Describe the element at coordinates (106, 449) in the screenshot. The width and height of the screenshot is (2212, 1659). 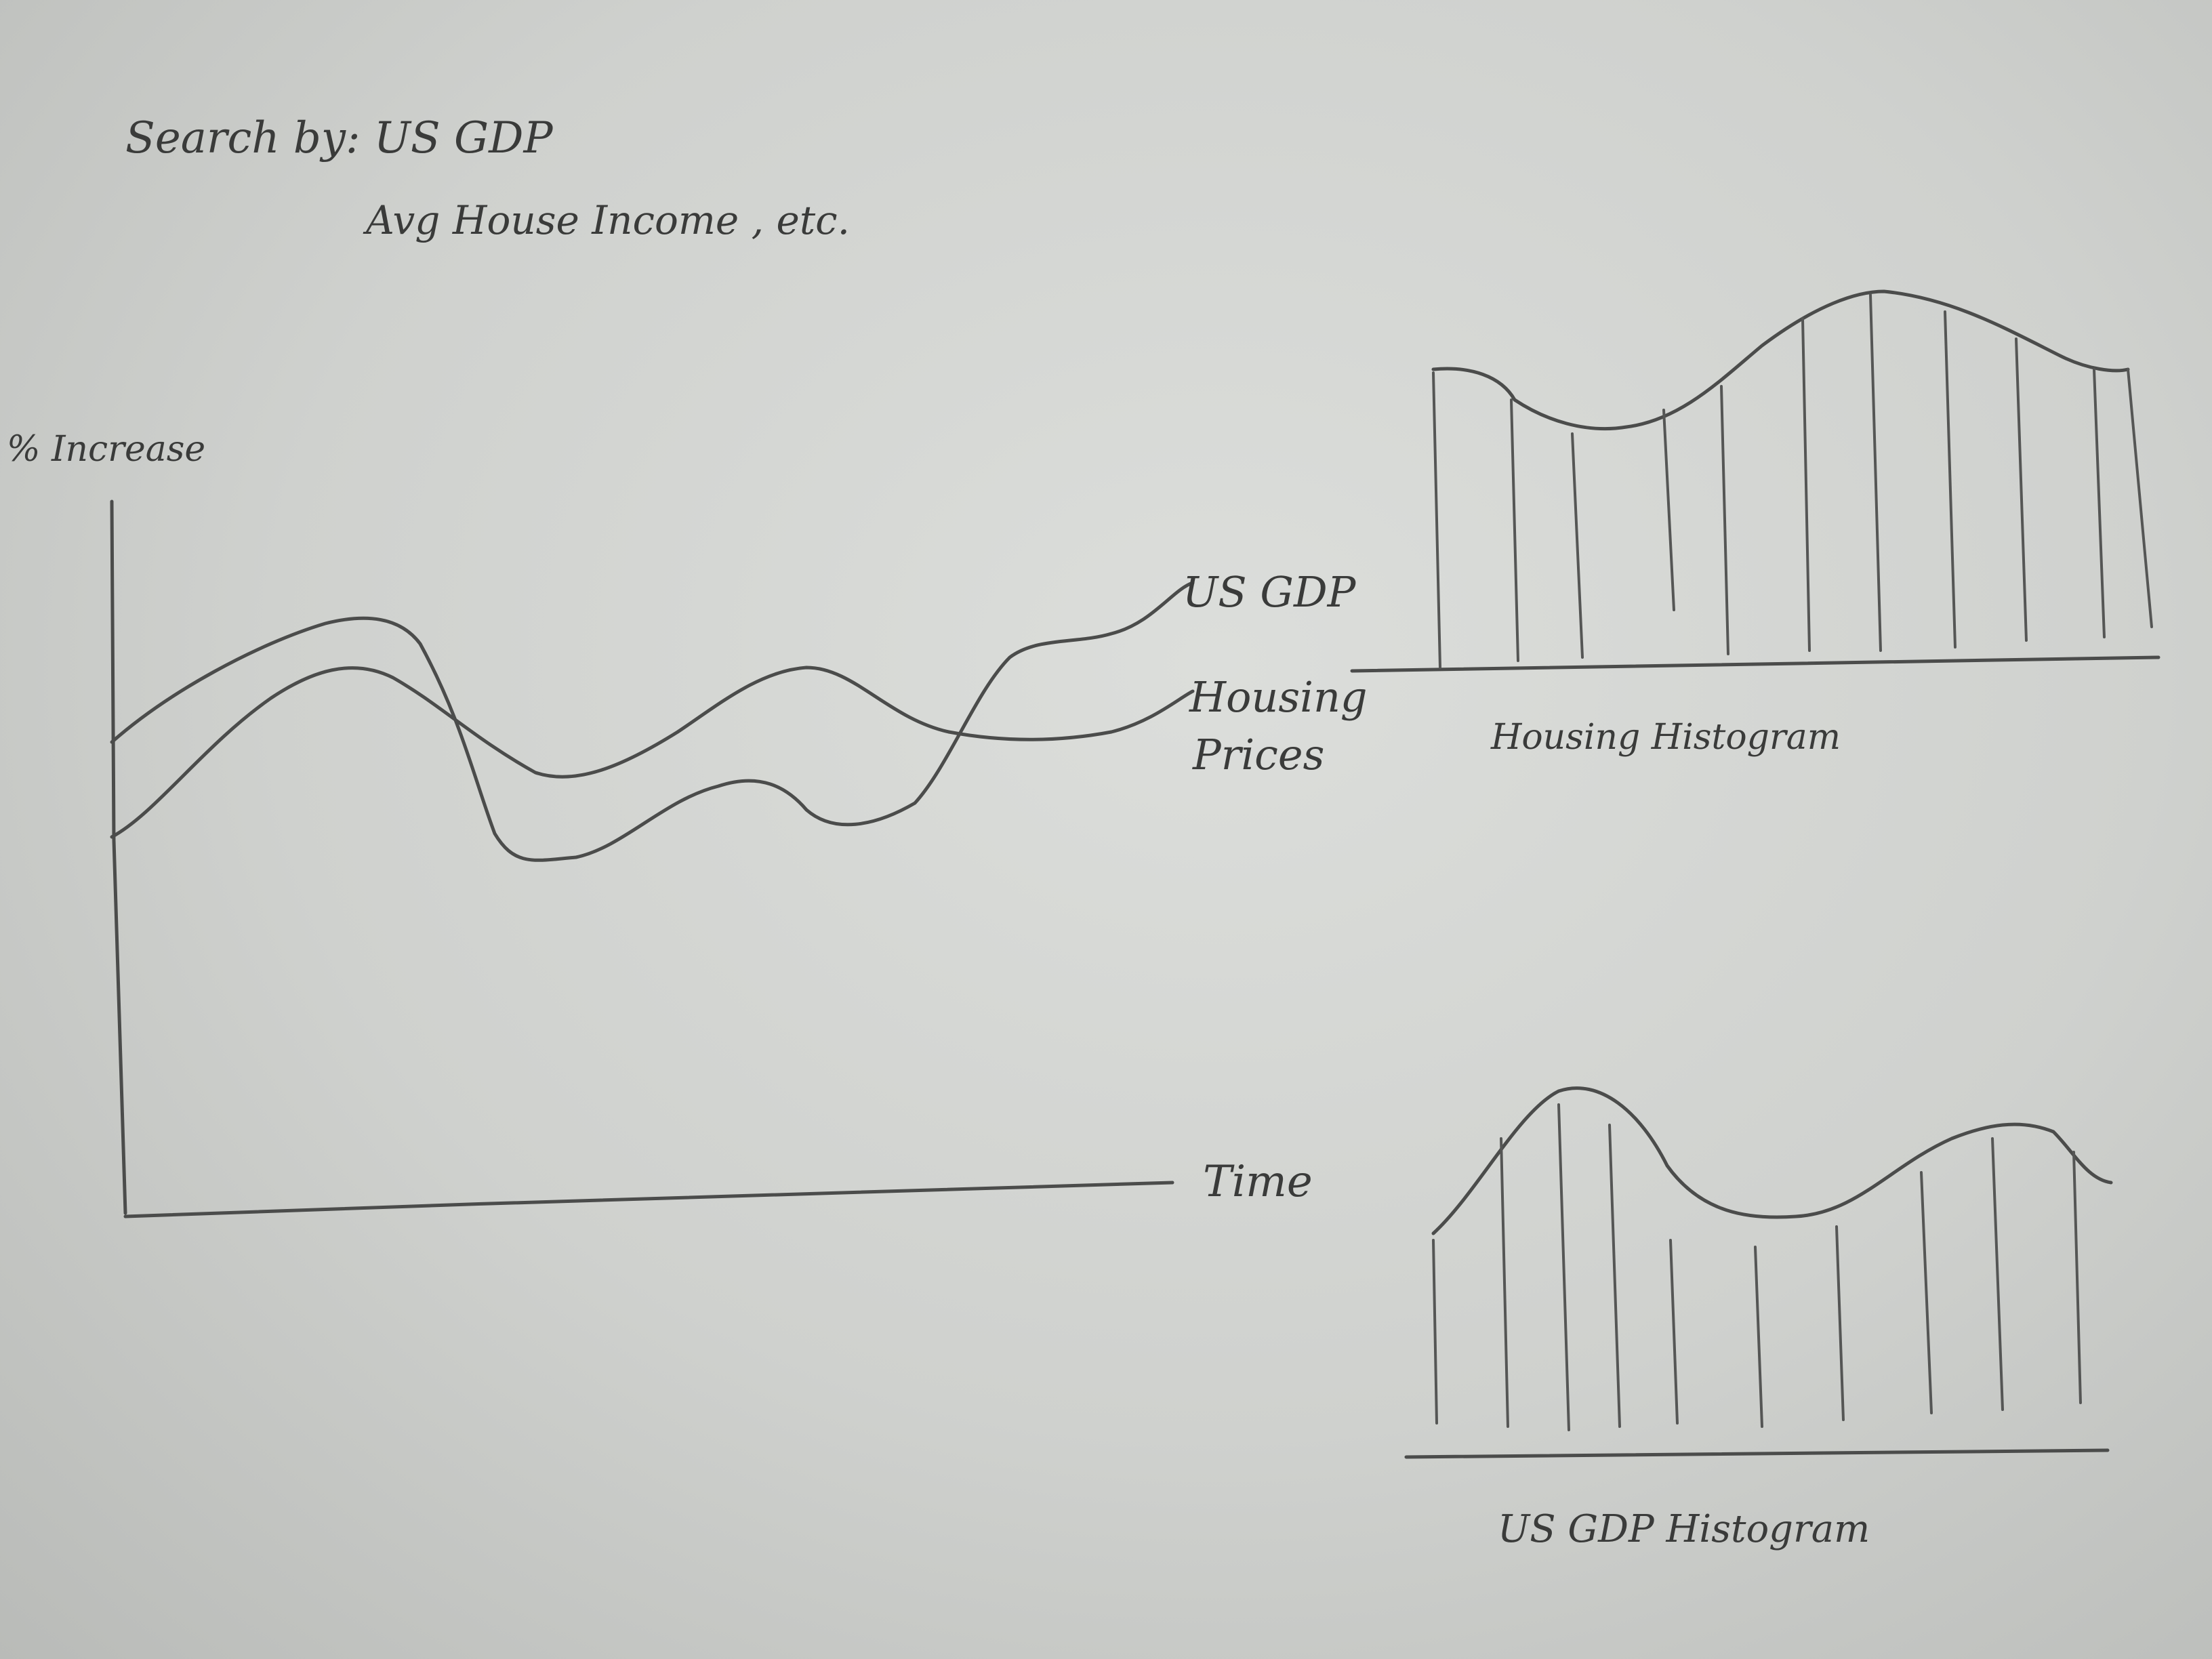
I see `y-axis-label: % Increase` at that location.